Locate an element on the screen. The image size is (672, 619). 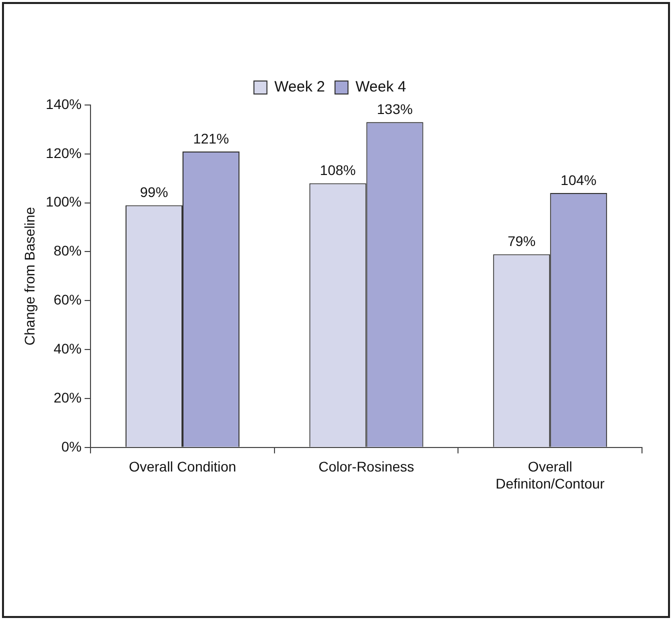
data-label: 104% is located at coordinates (578, 180).